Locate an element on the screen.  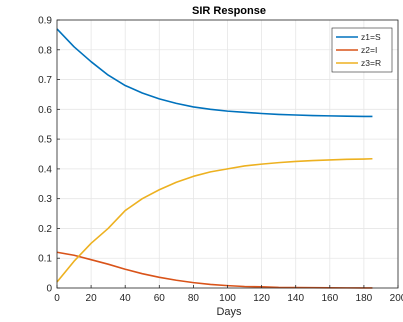
legend-label: z3=R is located at coordinates (371, 63).